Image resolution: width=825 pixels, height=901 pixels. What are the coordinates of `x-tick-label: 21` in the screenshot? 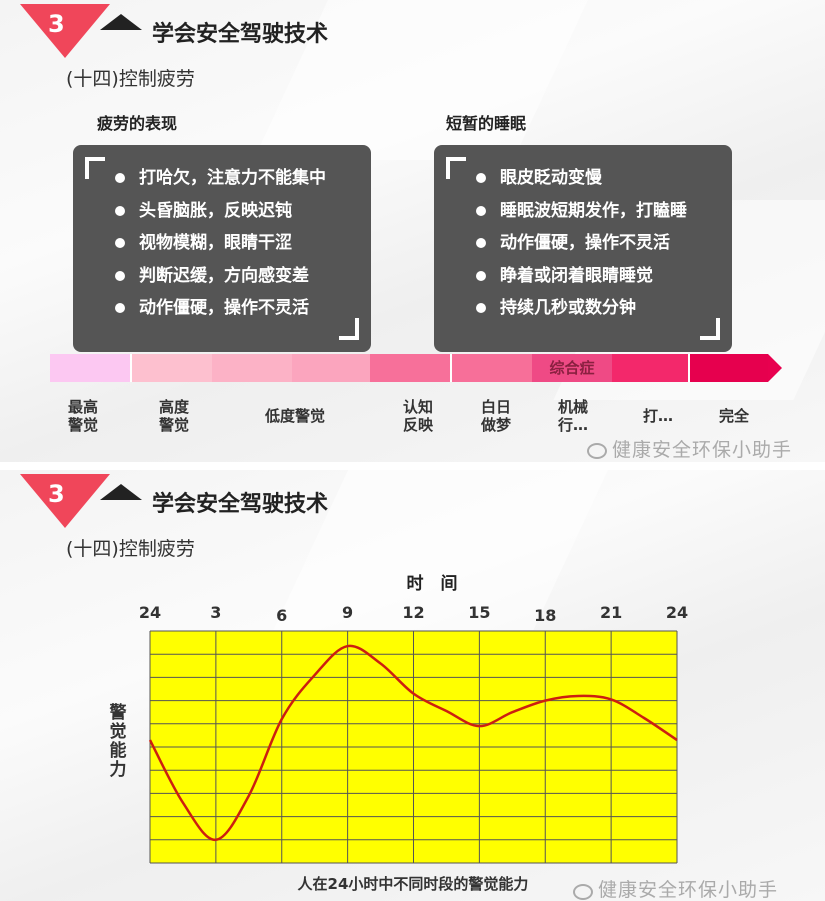 It's located at (611, 612).